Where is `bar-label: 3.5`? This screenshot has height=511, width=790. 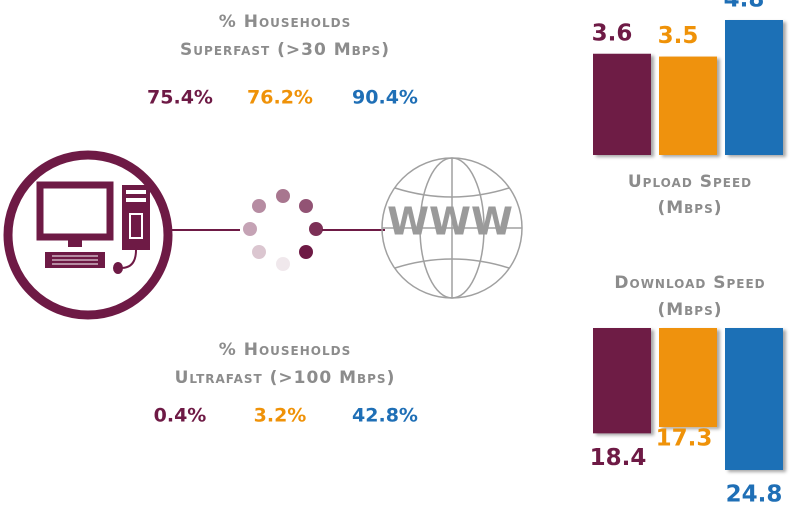
bar-label: 3.5 is located at coordinates (678, 36).